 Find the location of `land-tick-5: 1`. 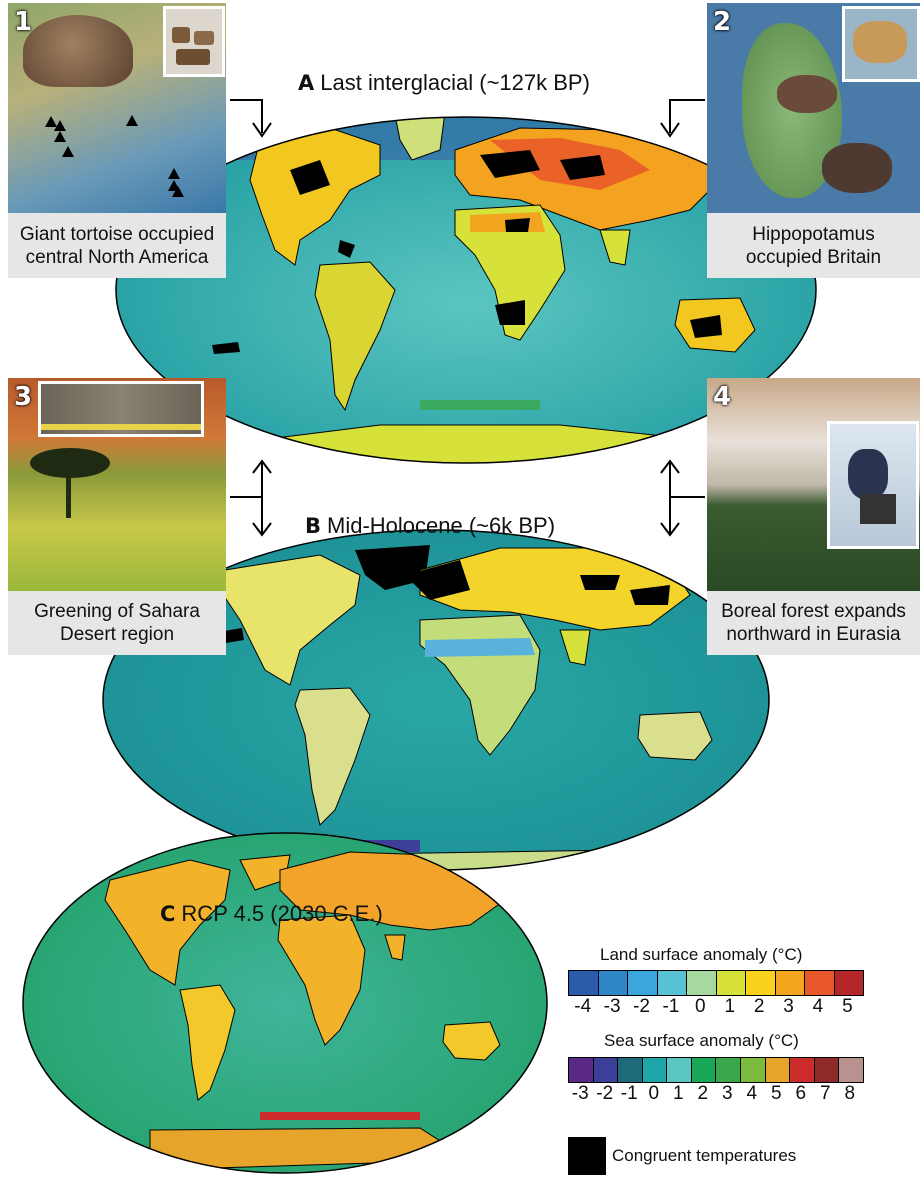

land-tick-5: 1 is located at coordinates (730, 1006).